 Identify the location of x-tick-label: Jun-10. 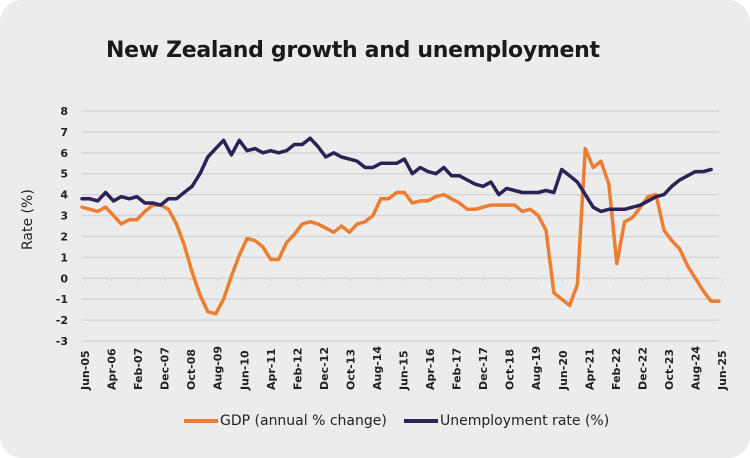
(244, 370).